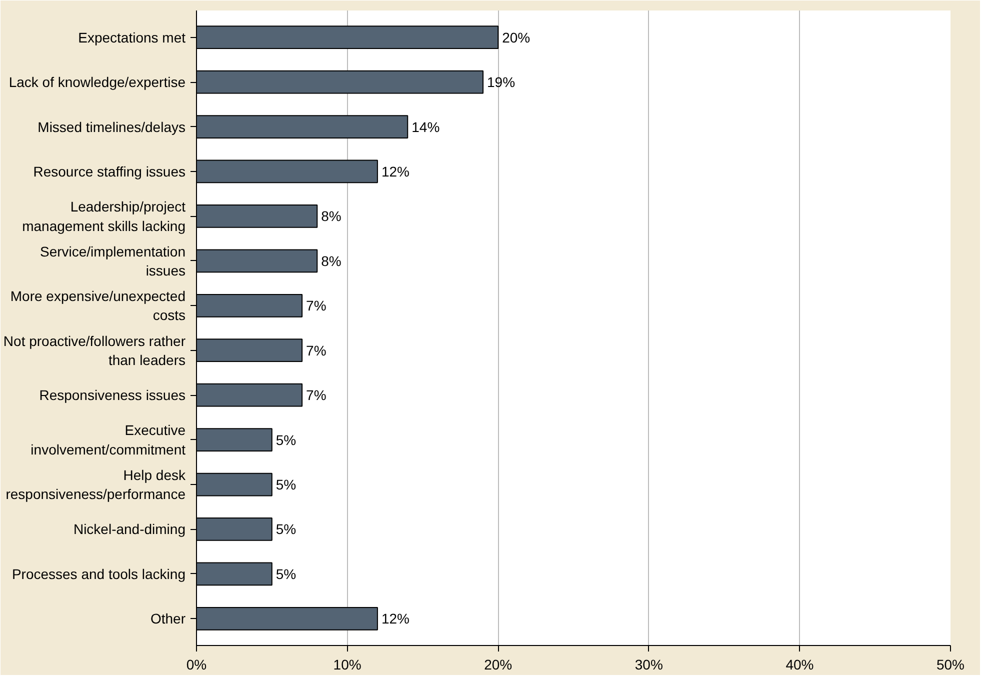  I want to click on data-label: 19%, so click(501, 82).